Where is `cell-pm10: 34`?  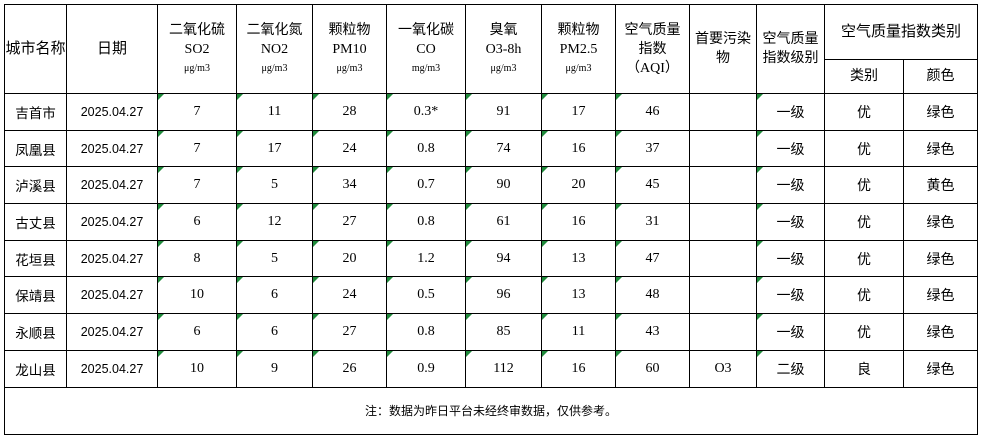
cell-pm10: 34 is located at coordinates (349, 185).